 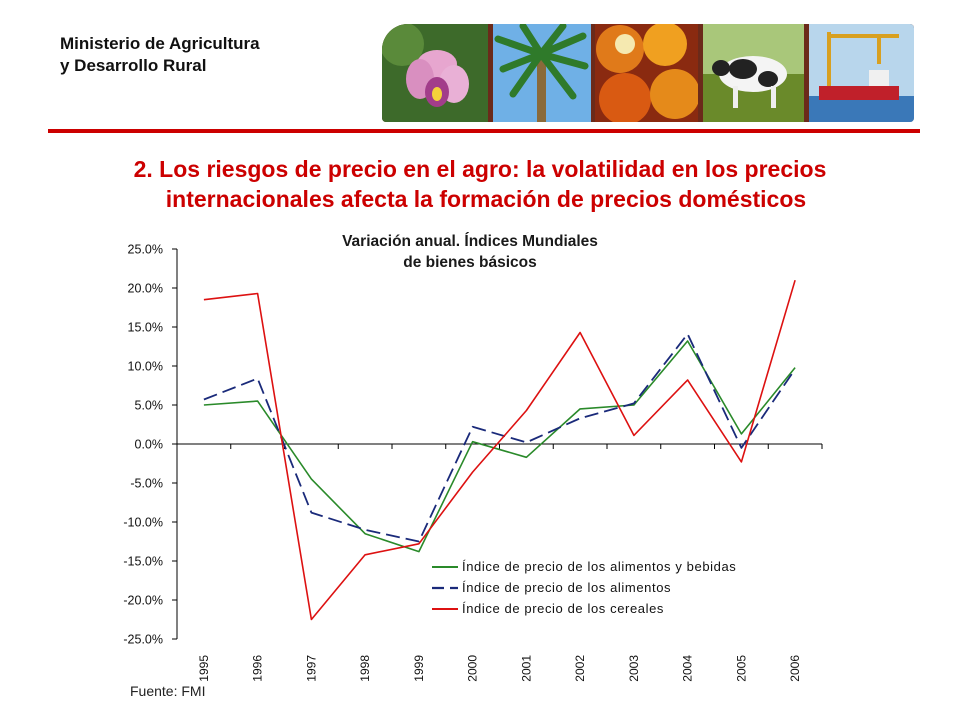 What do you see at coordinates (204, 668) in the screenshot?
I see `x-tick-label: 1995` at bounding box center [204, 668].